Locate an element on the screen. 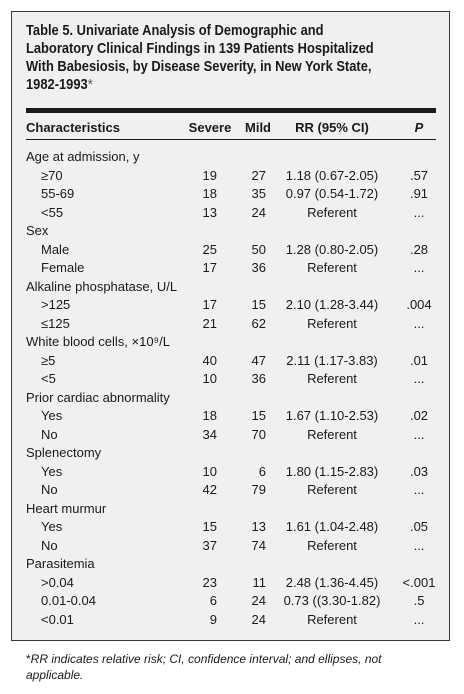 Image resolution: width=464 pixels, height=694 pixels. group-label: Alkaline phosphatase, U/L is located at coordinates (102, 286).